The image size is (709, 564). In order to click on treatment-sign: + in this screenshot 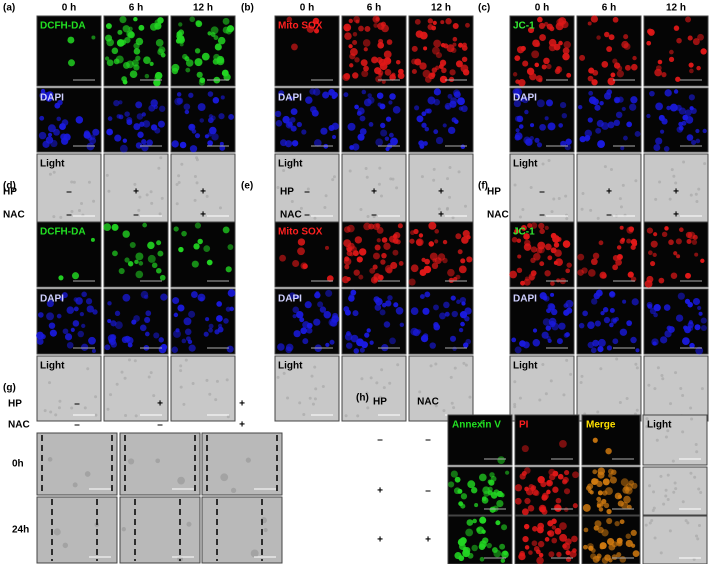, I will do `click(242, 404)`.